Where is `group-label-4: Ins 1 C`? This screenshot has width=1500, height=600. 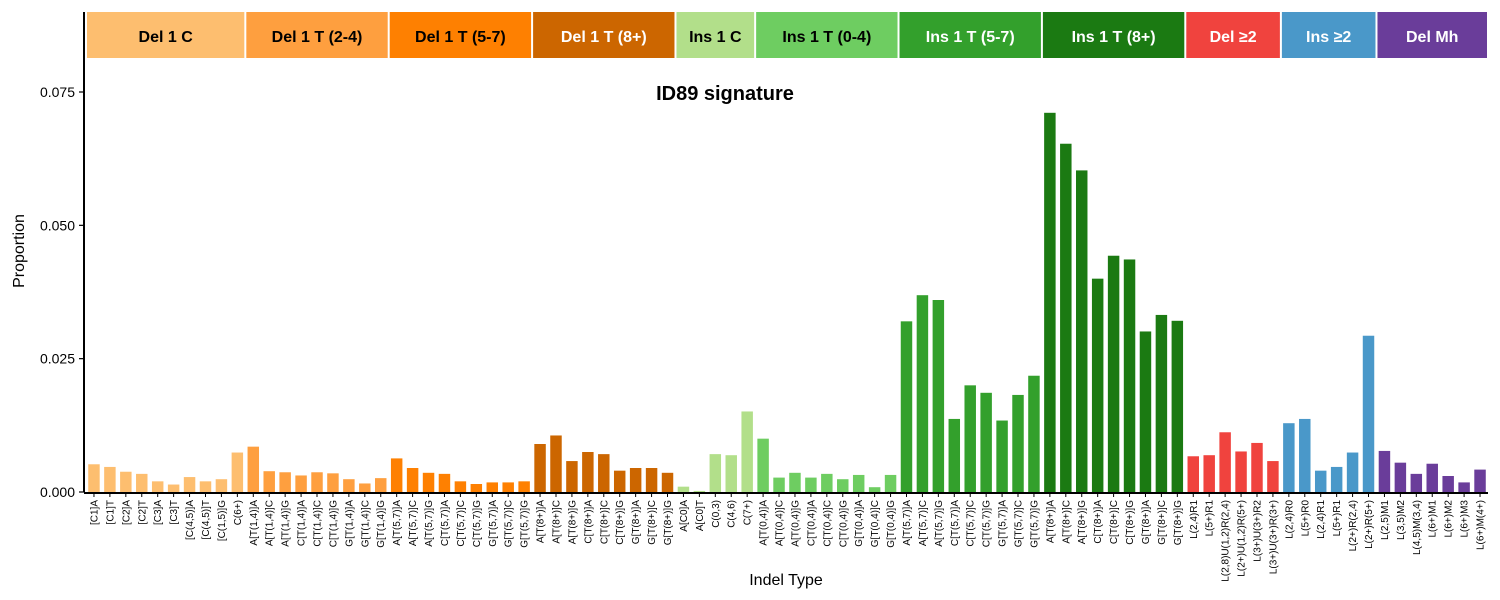
group-label-4: Ins 1 C is located at coordinates (715, 37).